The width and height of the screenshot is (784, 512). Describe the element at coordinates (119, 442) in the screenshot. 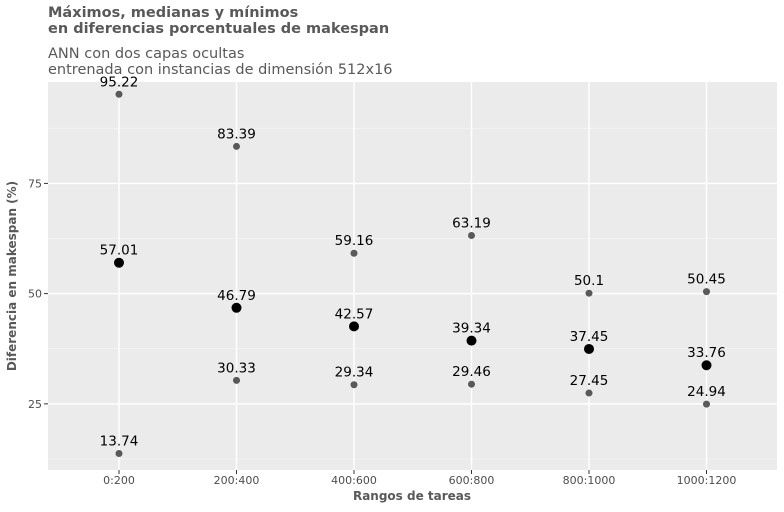

I see `data-label-min: 13.74` at that location.